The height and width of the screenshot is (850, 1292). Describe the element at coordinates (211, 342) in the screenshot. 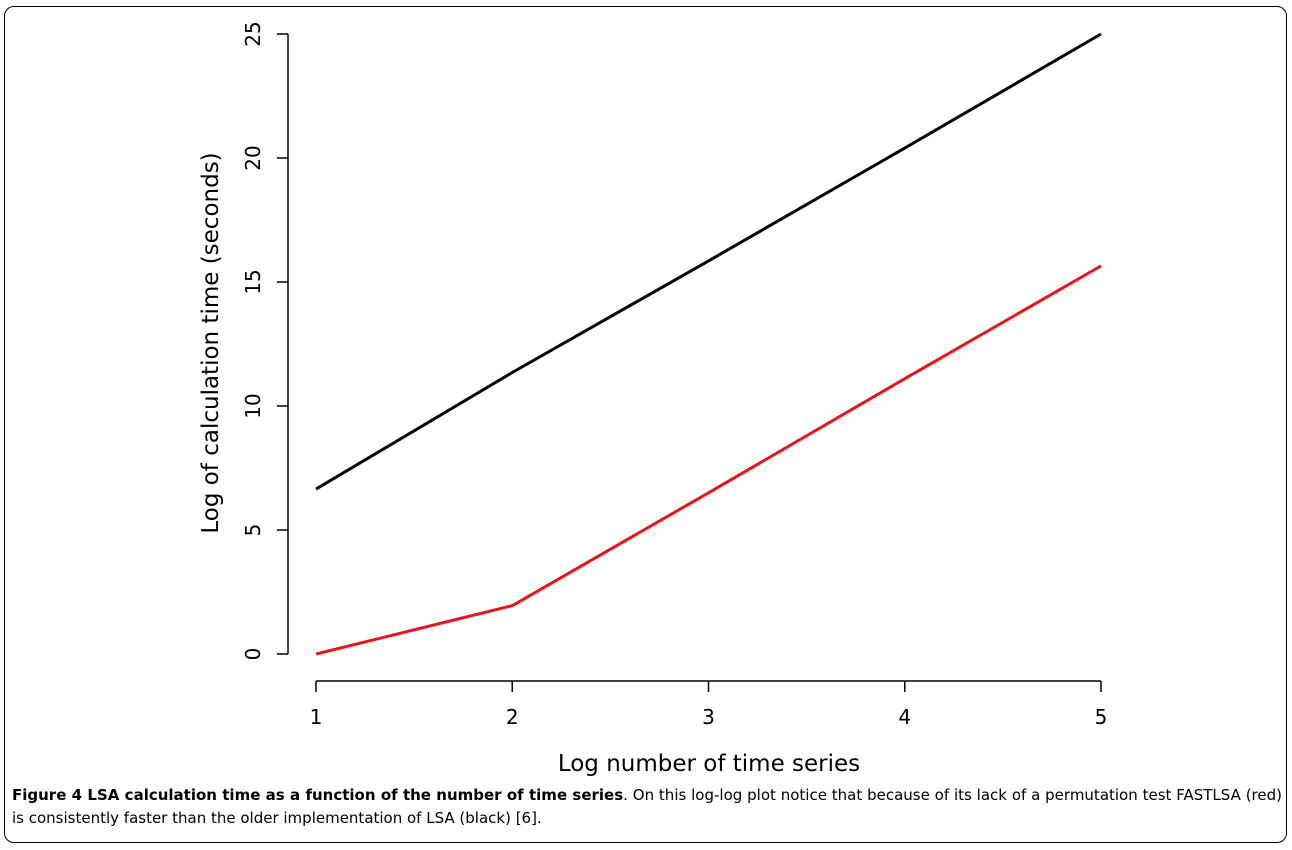

I see `y-axis-title: Log of calculation time (seconds)` at that location.